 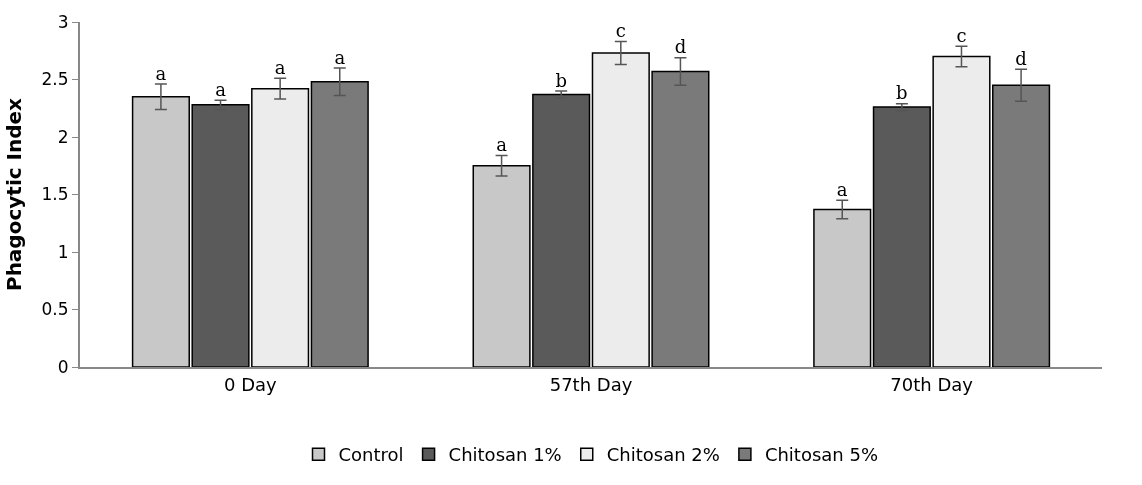 What do you see at coordinates (63, 21) in the screenshot?
I see `y-tick-label: 3` at bounding box center [63, 21].